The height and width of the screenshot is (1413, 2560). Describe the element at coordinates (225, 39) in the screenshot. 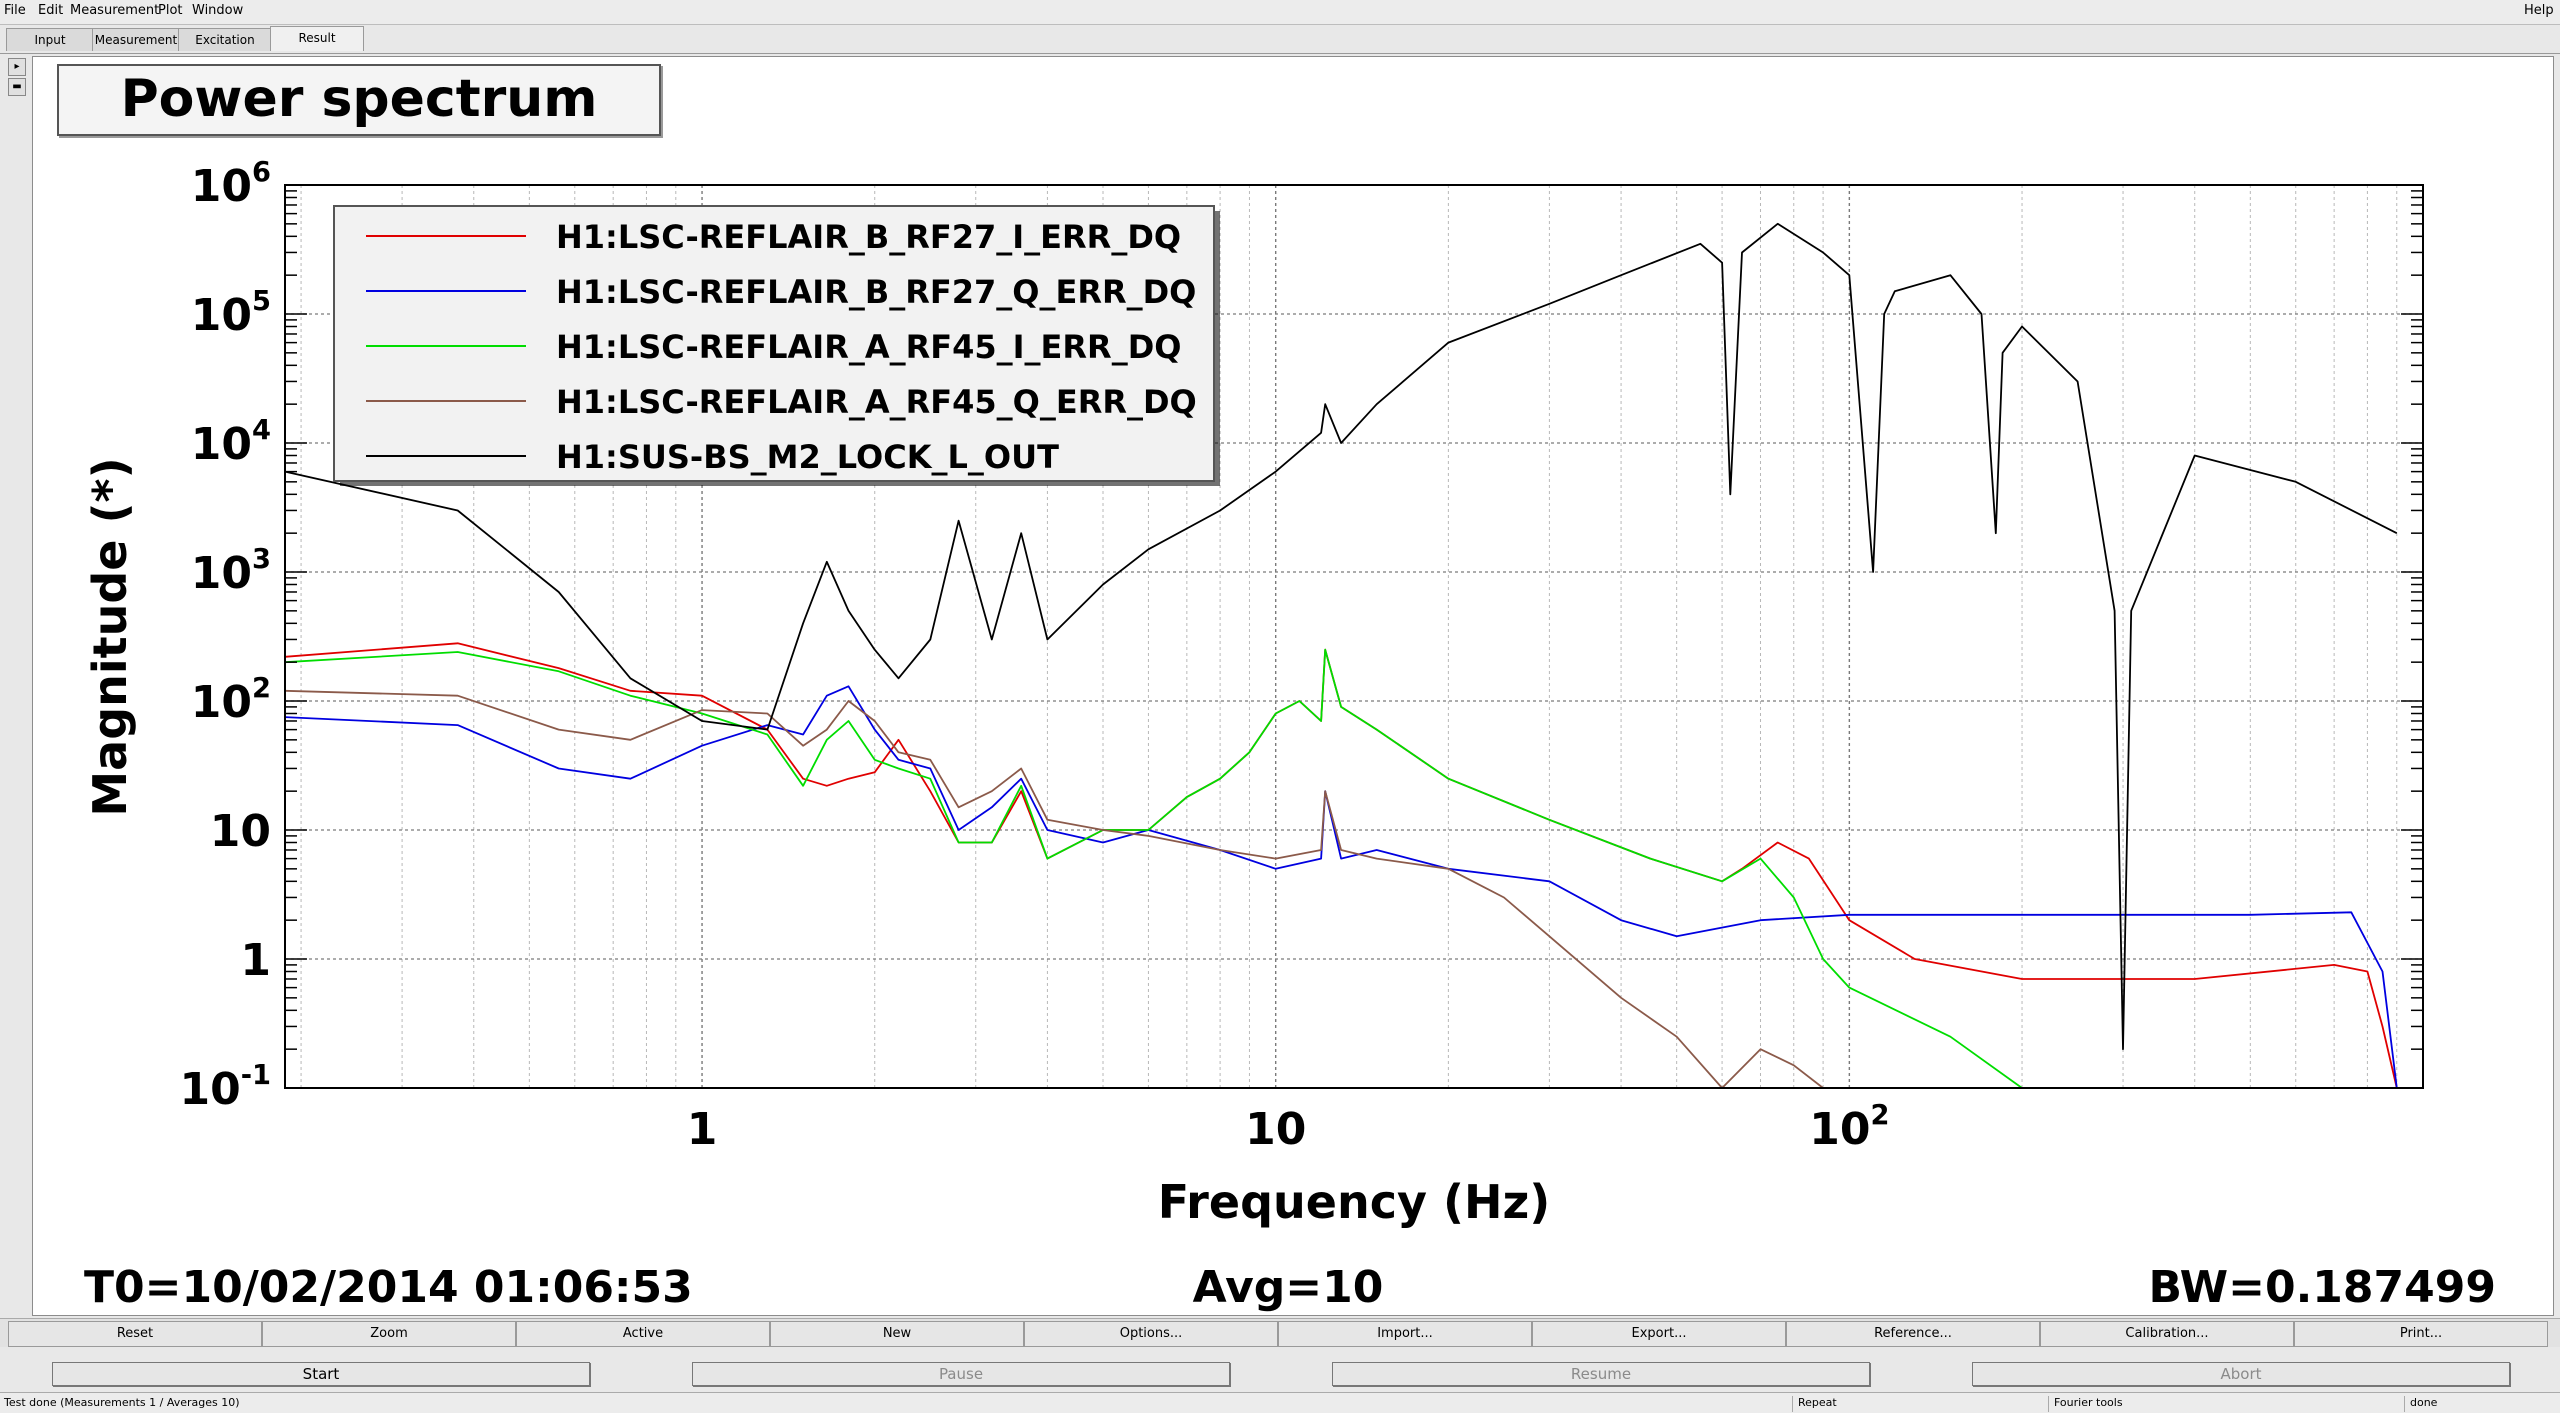

I see `tab-excitation: Excitation` at that location.